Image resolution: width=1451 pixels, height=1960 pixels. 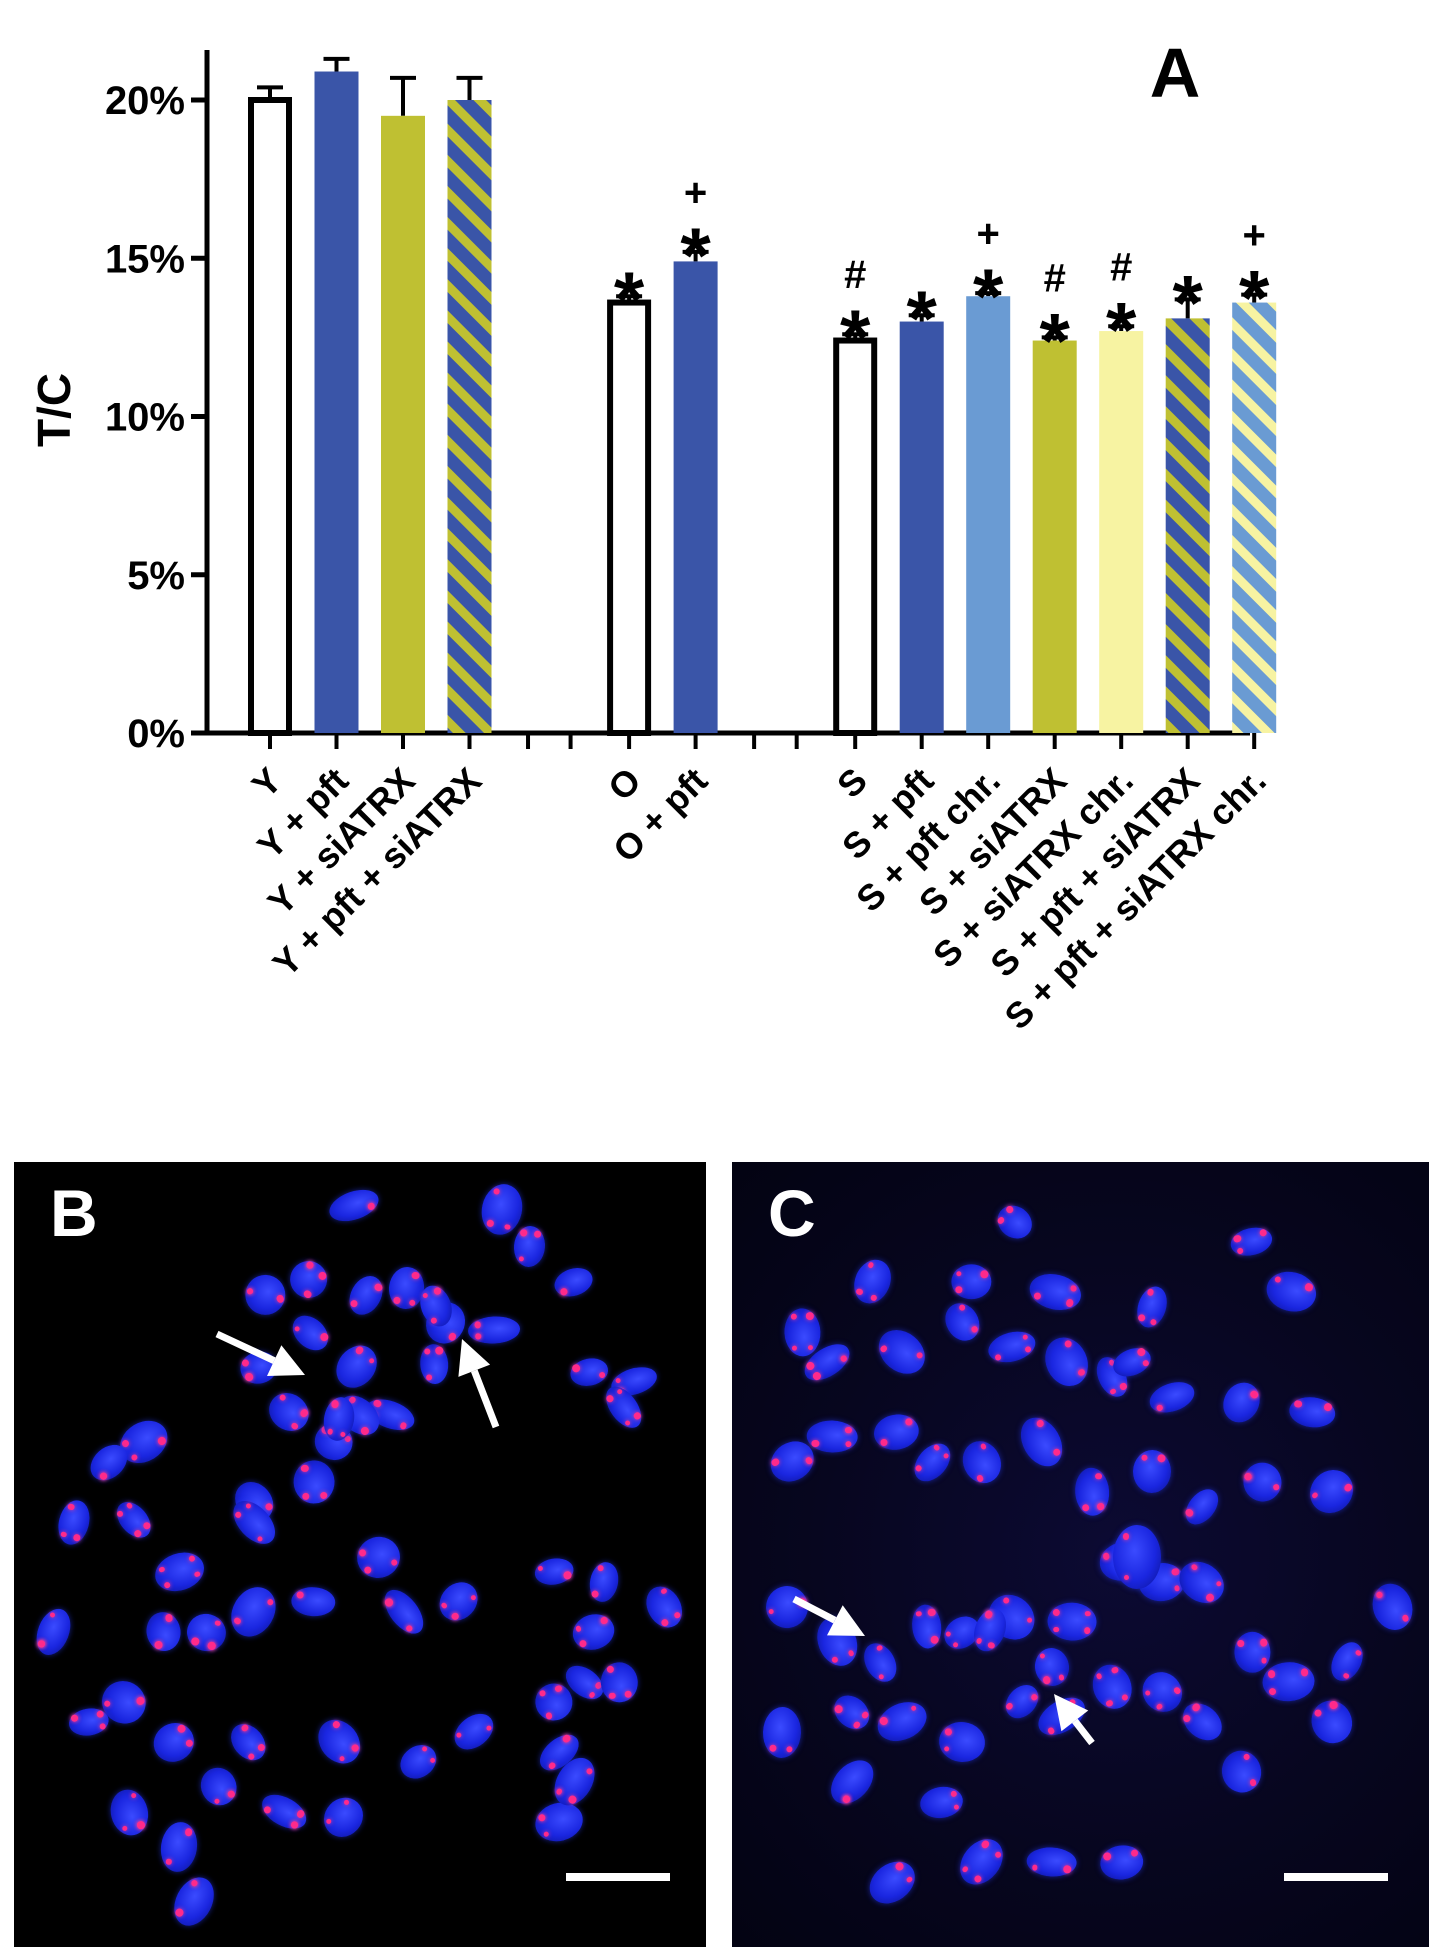 What do you see at coordinates (1137, 1557) in the screenshot?
I see `large-chromosome` at bounding box center [1137, 1557].